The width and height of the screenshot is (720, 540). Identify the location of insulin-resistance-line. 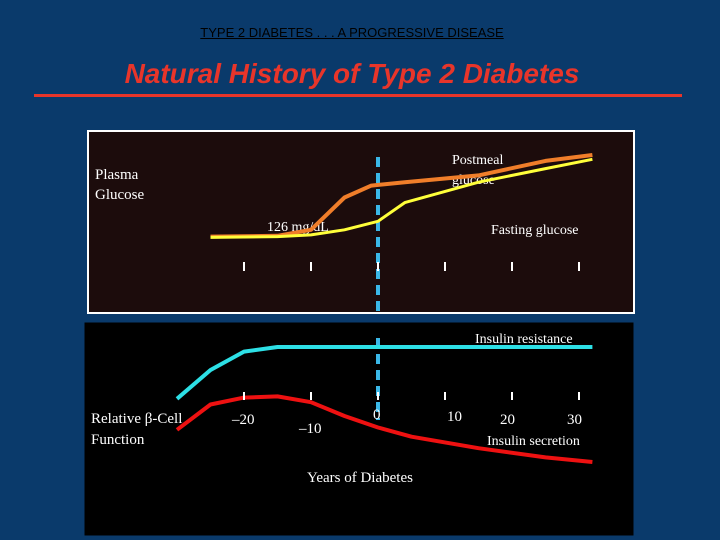
(384, 373).